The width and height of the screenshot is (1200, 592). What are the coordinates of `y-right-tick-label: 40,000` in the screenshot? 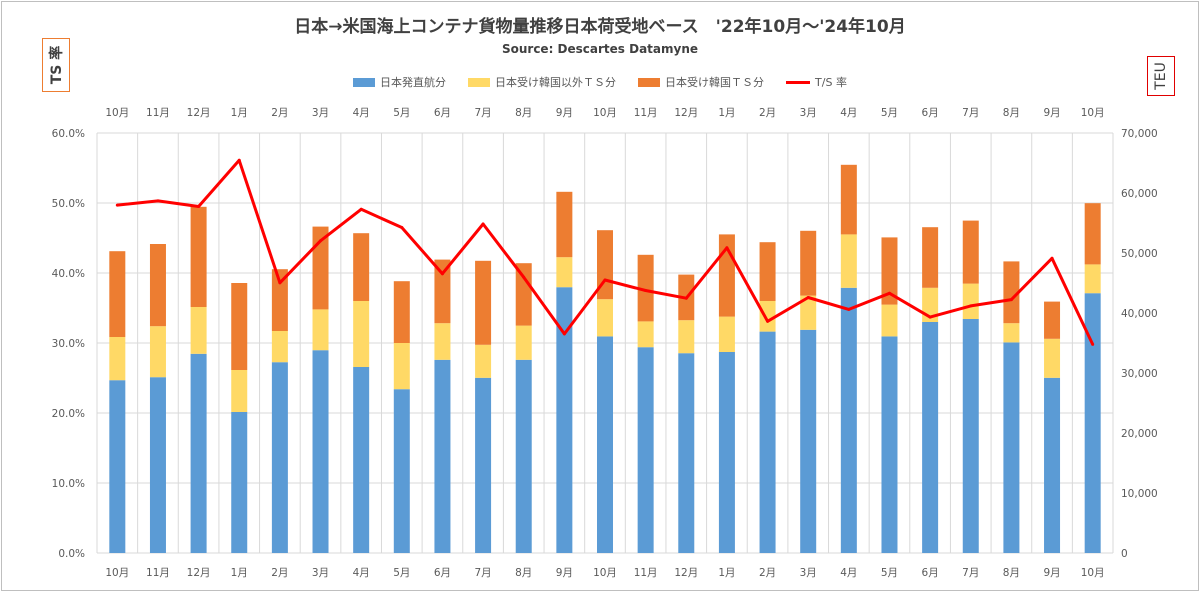 It's located at (1139, 314).